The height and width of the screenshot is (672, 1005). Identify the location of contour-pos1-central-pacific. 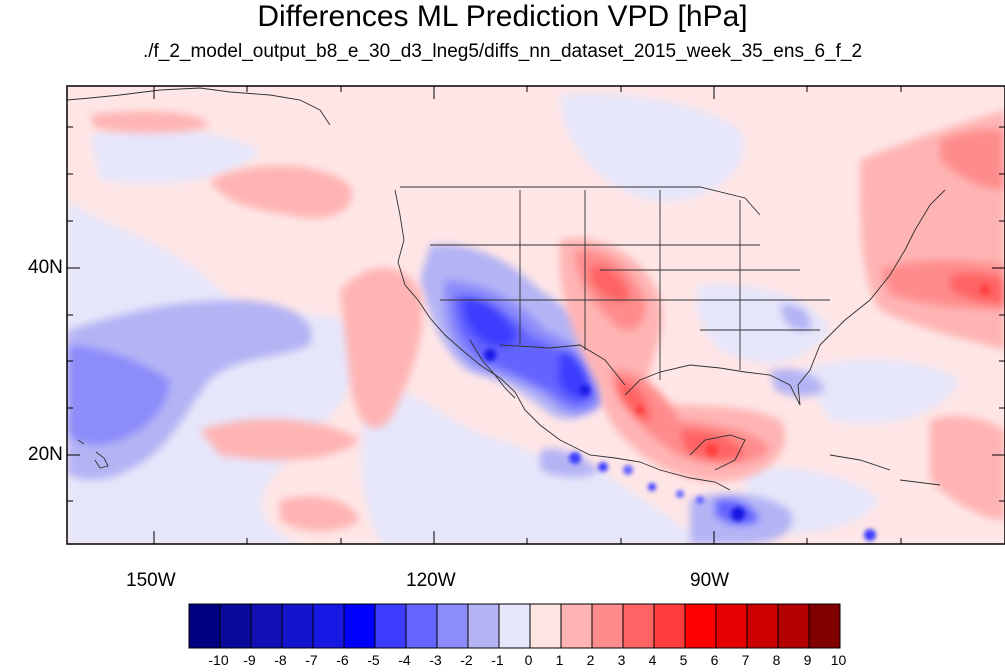
(381, 347).